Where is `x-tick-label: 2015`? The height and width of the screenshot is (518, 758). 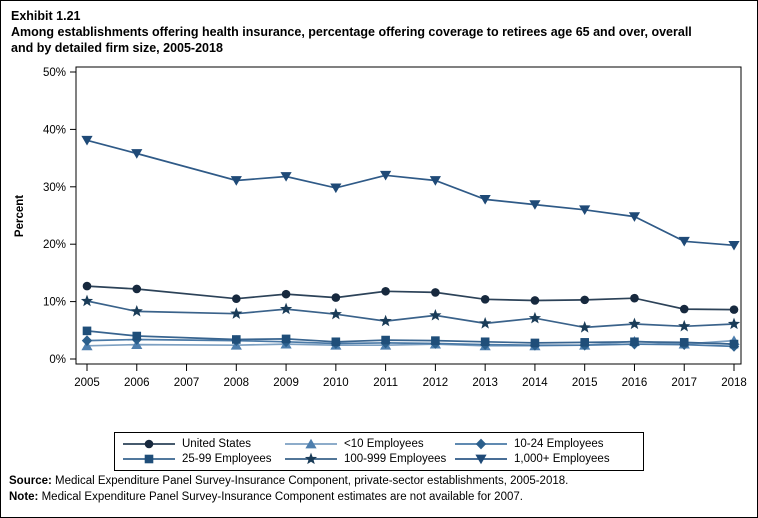
x-tick-label: 2015 is located at coordinates (585, 383).